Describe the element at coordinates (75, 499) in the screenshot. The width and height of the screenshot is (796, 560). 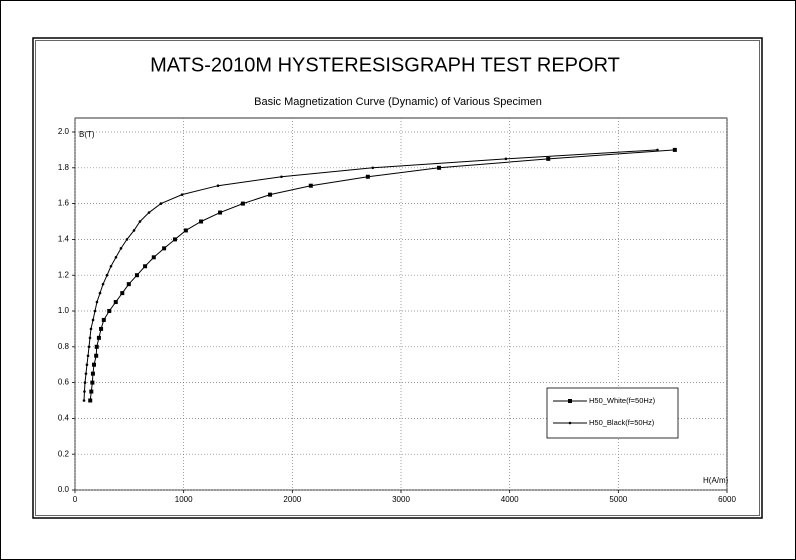
I see `x-tick-label: 0` at that location.